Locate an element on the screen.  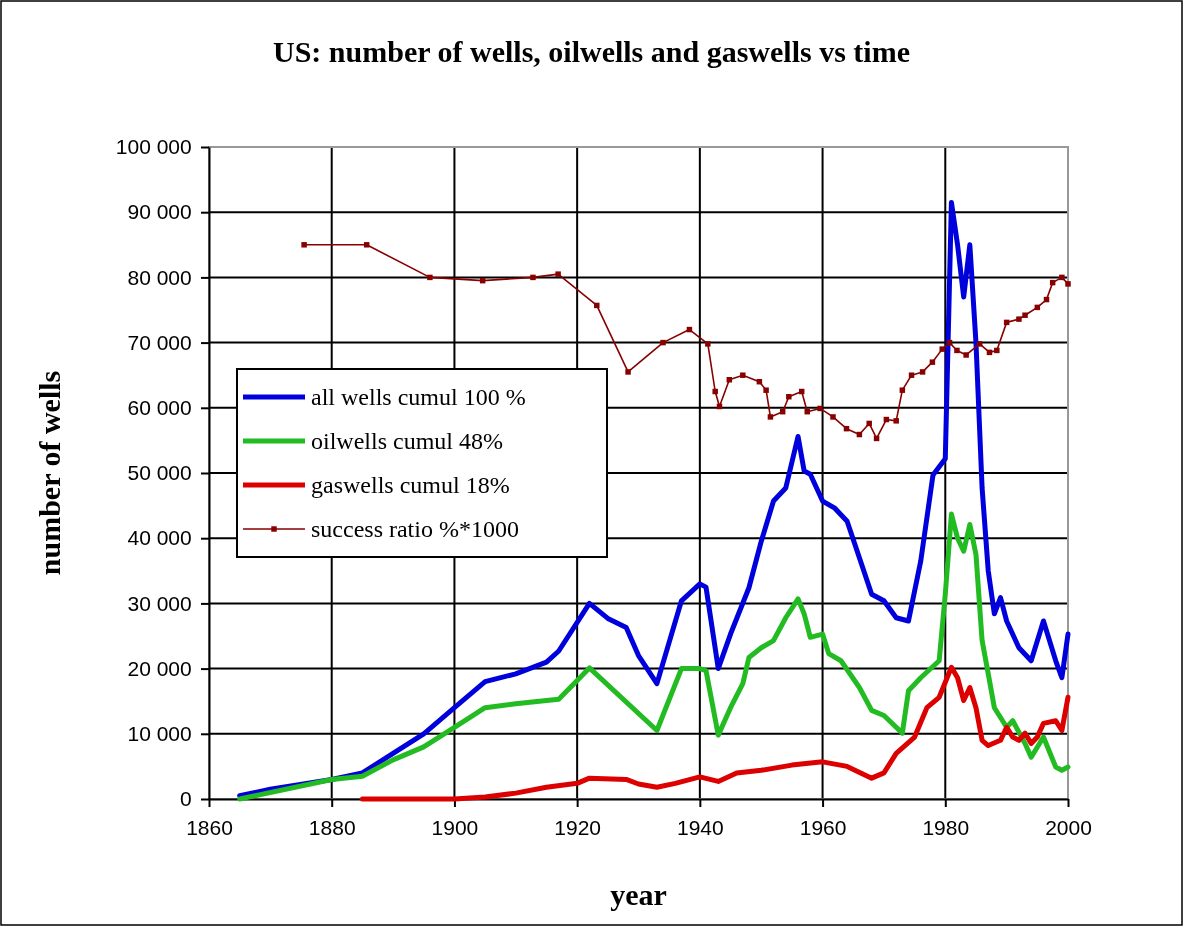
x-tick-label: 1920 is located at coordinates (577, 828).